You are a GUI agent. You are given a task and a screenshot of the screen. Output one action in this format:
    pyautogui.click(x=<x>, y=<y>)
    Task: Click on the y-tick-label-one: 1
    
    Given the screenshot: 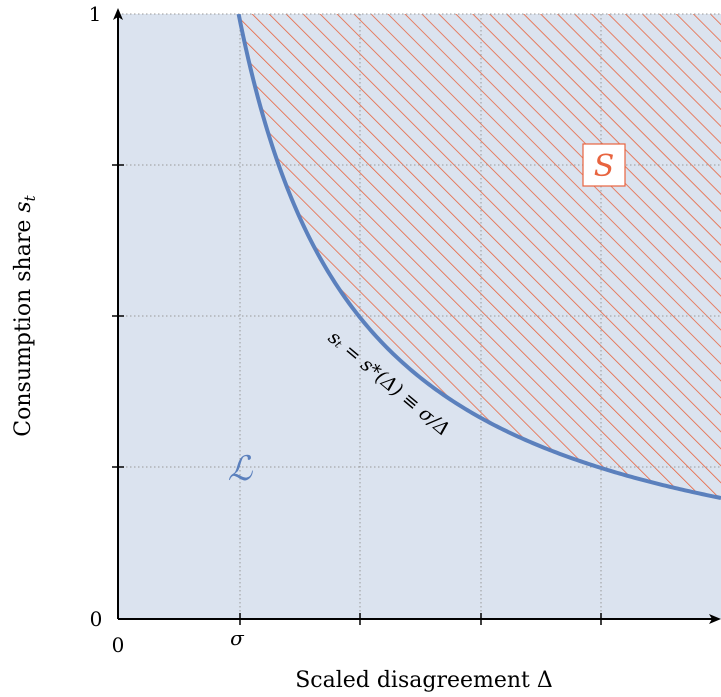 What is the action you would take?
    pyautogui.click(x=95, y=14)
    